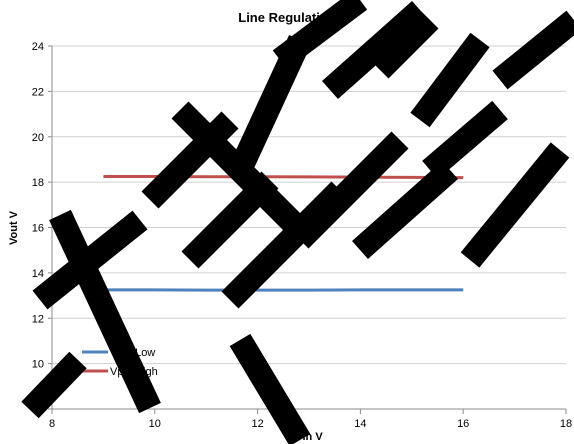 The image size is (574, 444). What do you see at coordinates (38, 229) in the screenshot?
I see `y-tick-label: 16` at bounding box center [38, 229].